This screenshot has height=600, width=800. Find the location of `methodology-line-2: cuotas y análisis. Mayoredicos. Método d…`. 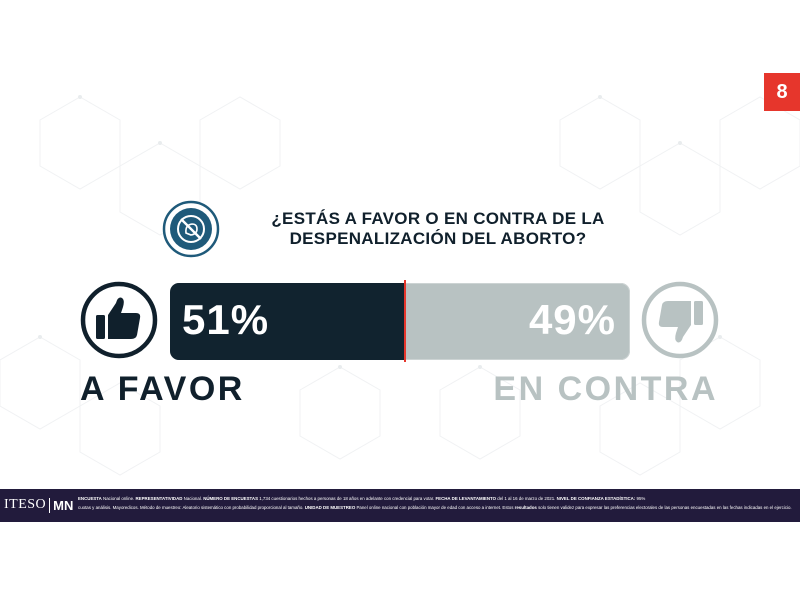

methodology-line-2: cuotas y análisis. Mayoredicos. Método d… is located at coordinates (435, 507).